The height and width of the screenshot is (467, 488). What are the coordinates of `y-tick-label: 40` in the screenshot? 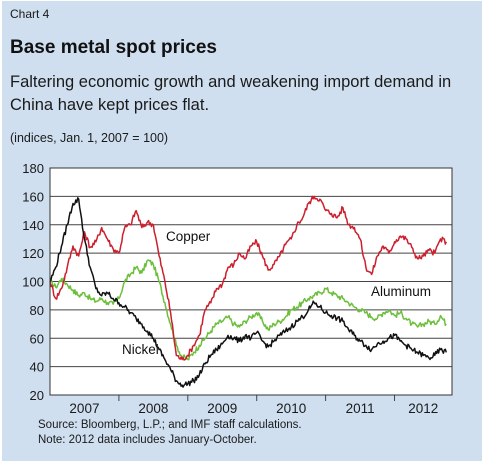 It's located at (37, 367).